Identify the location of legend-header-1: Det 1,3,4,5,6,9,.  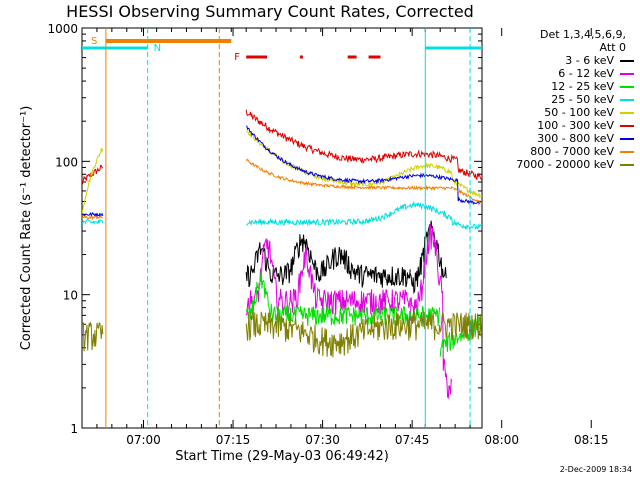
(582, 34).